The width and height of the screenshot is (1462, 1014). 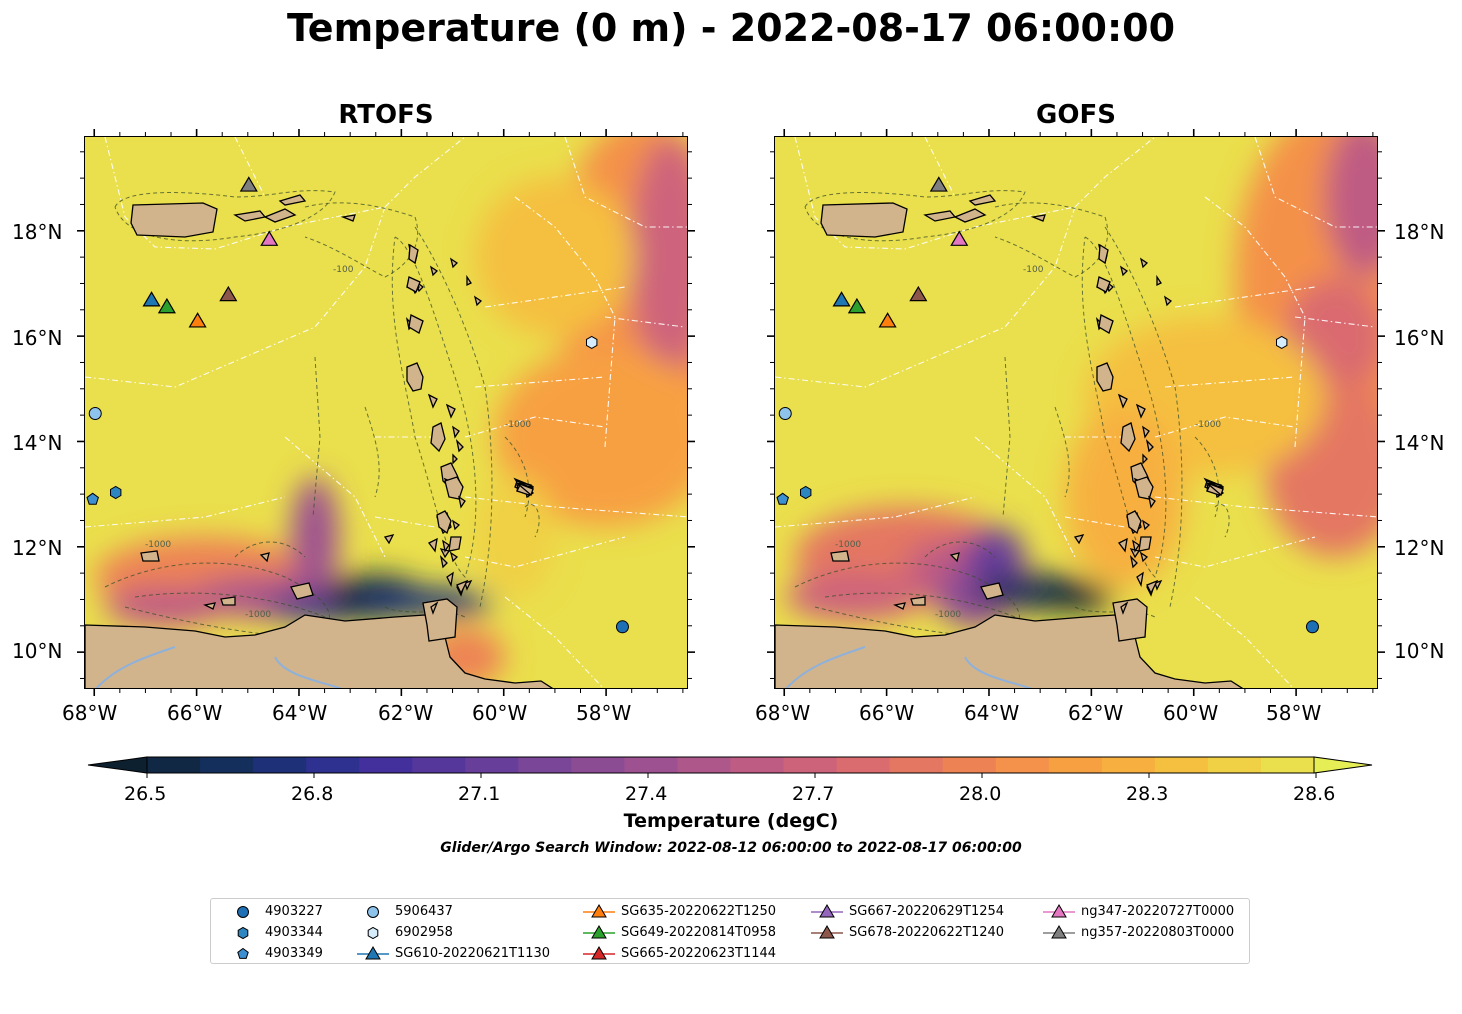 What do you see at coordinates (841, 299) in the screenshot?
I see `obs-marker-sg610-20220621t1130` at bounding box center [841, 299].